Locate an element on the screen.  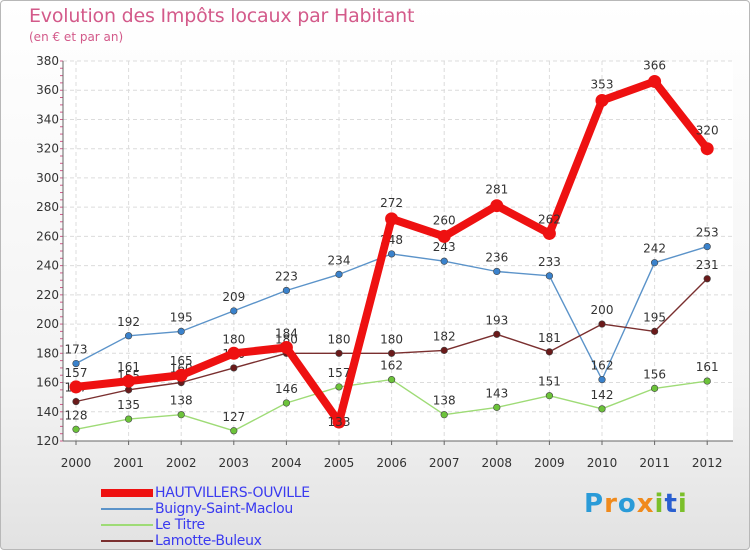
data-label: 162 is located at coordinates (602, 366).